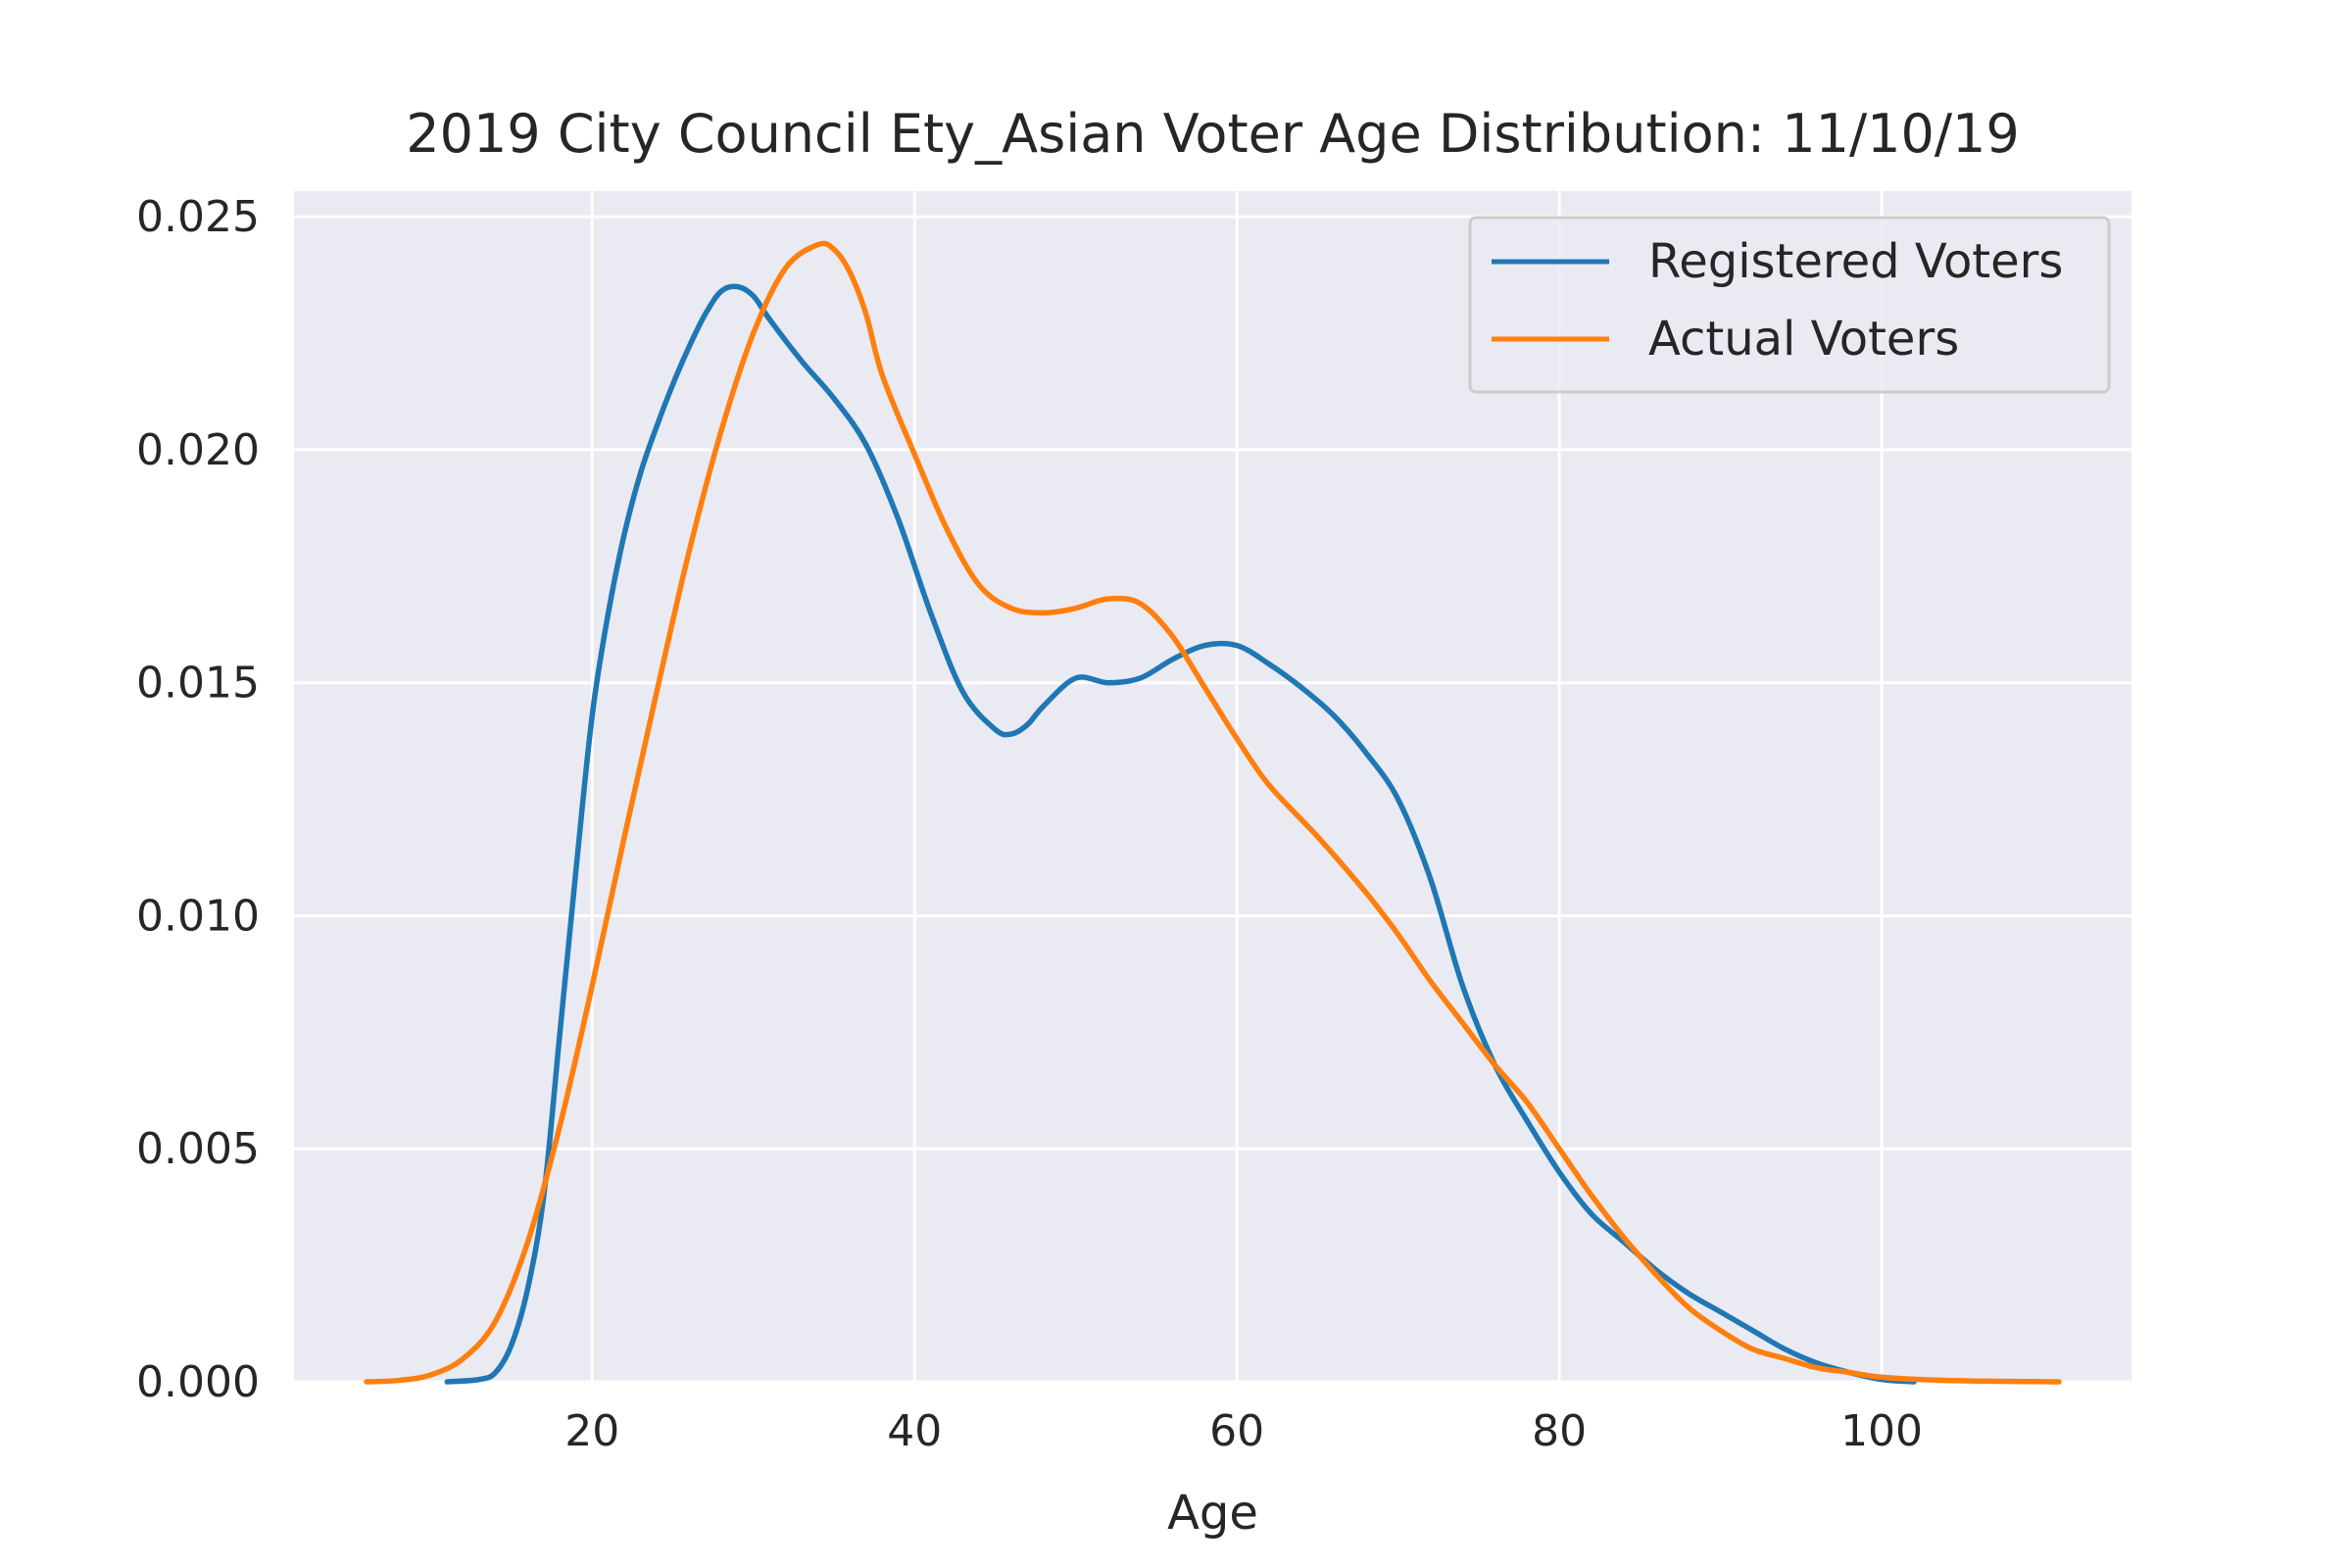 The width and height of the screenshot is (2352, 1568). What do you see at coordinates (1236, 1431) in the screenshot?
I see `x-tick-label: 60` at bounding box center [1236, 1431].